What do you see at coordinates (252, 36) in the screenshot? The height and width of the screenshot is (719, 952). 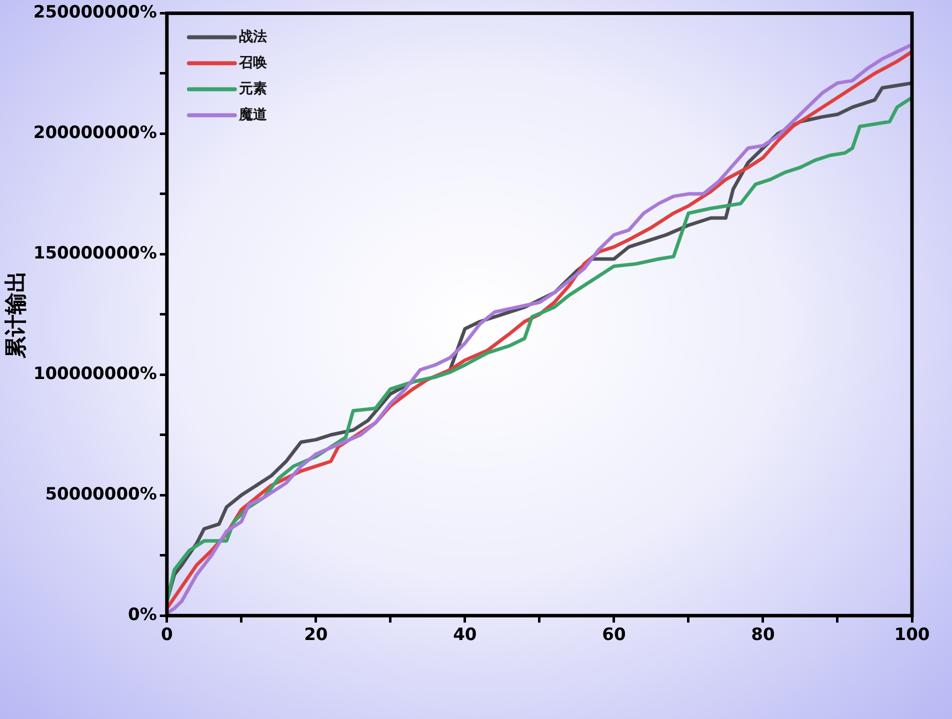 I see `legend-label: 战法` at bounding box center [252, 36].